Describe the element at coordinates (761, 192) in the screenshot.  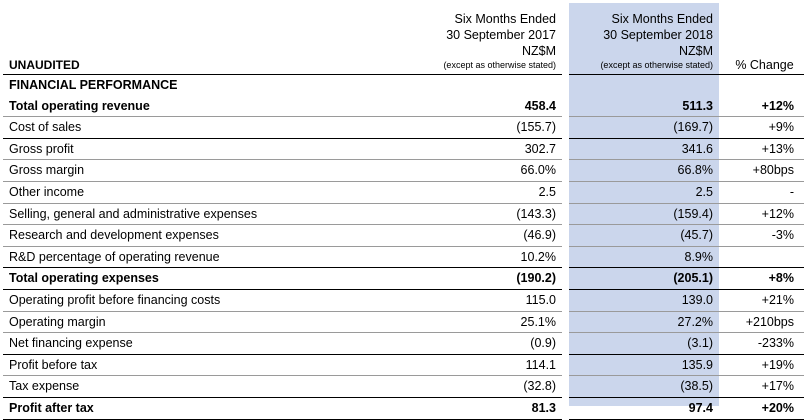
I see `row-change: -` at that location.